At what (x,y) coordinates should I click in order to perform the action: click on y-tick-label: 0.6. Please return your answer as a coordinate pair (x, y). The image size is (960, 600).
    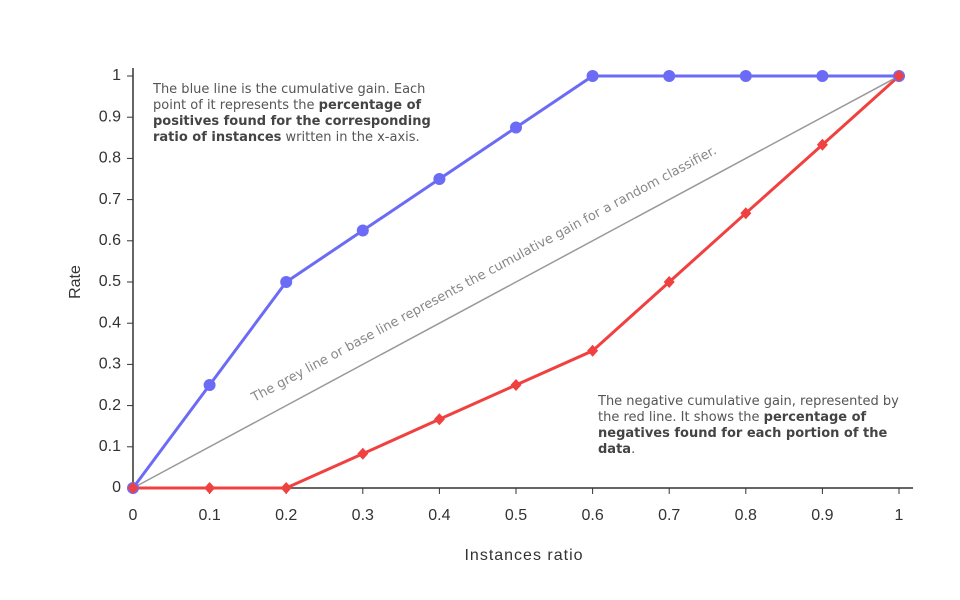
    Looking at the image, I should click on (110, 240).